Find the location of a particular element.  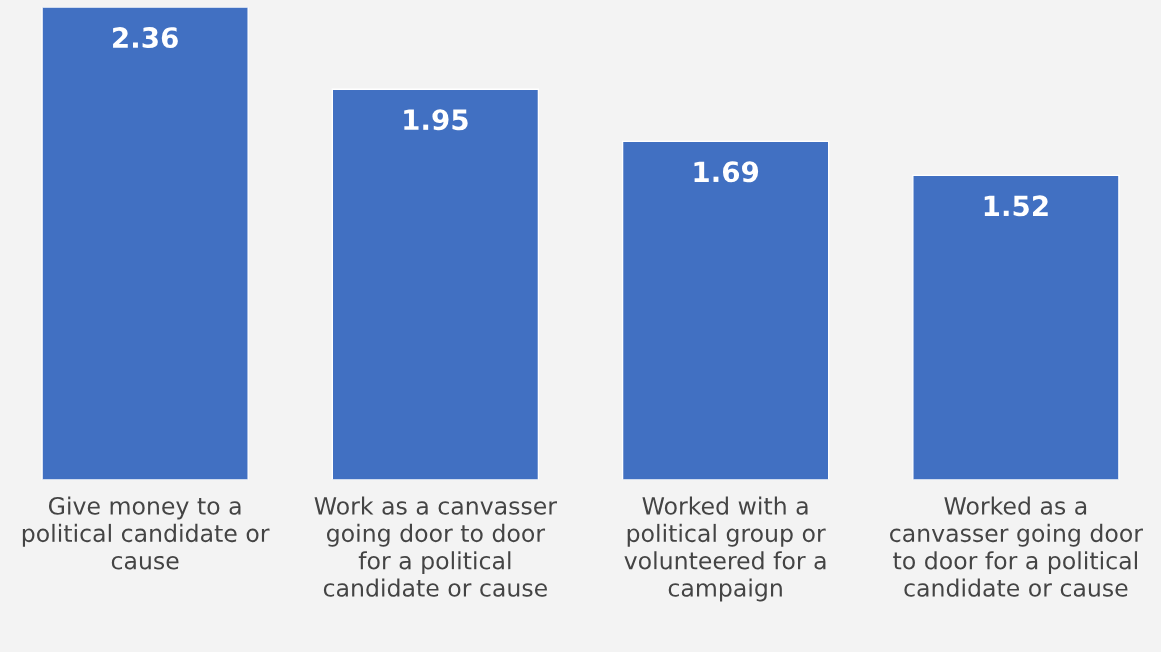

data-label: 2.36 is located at coordinates (145, 38).